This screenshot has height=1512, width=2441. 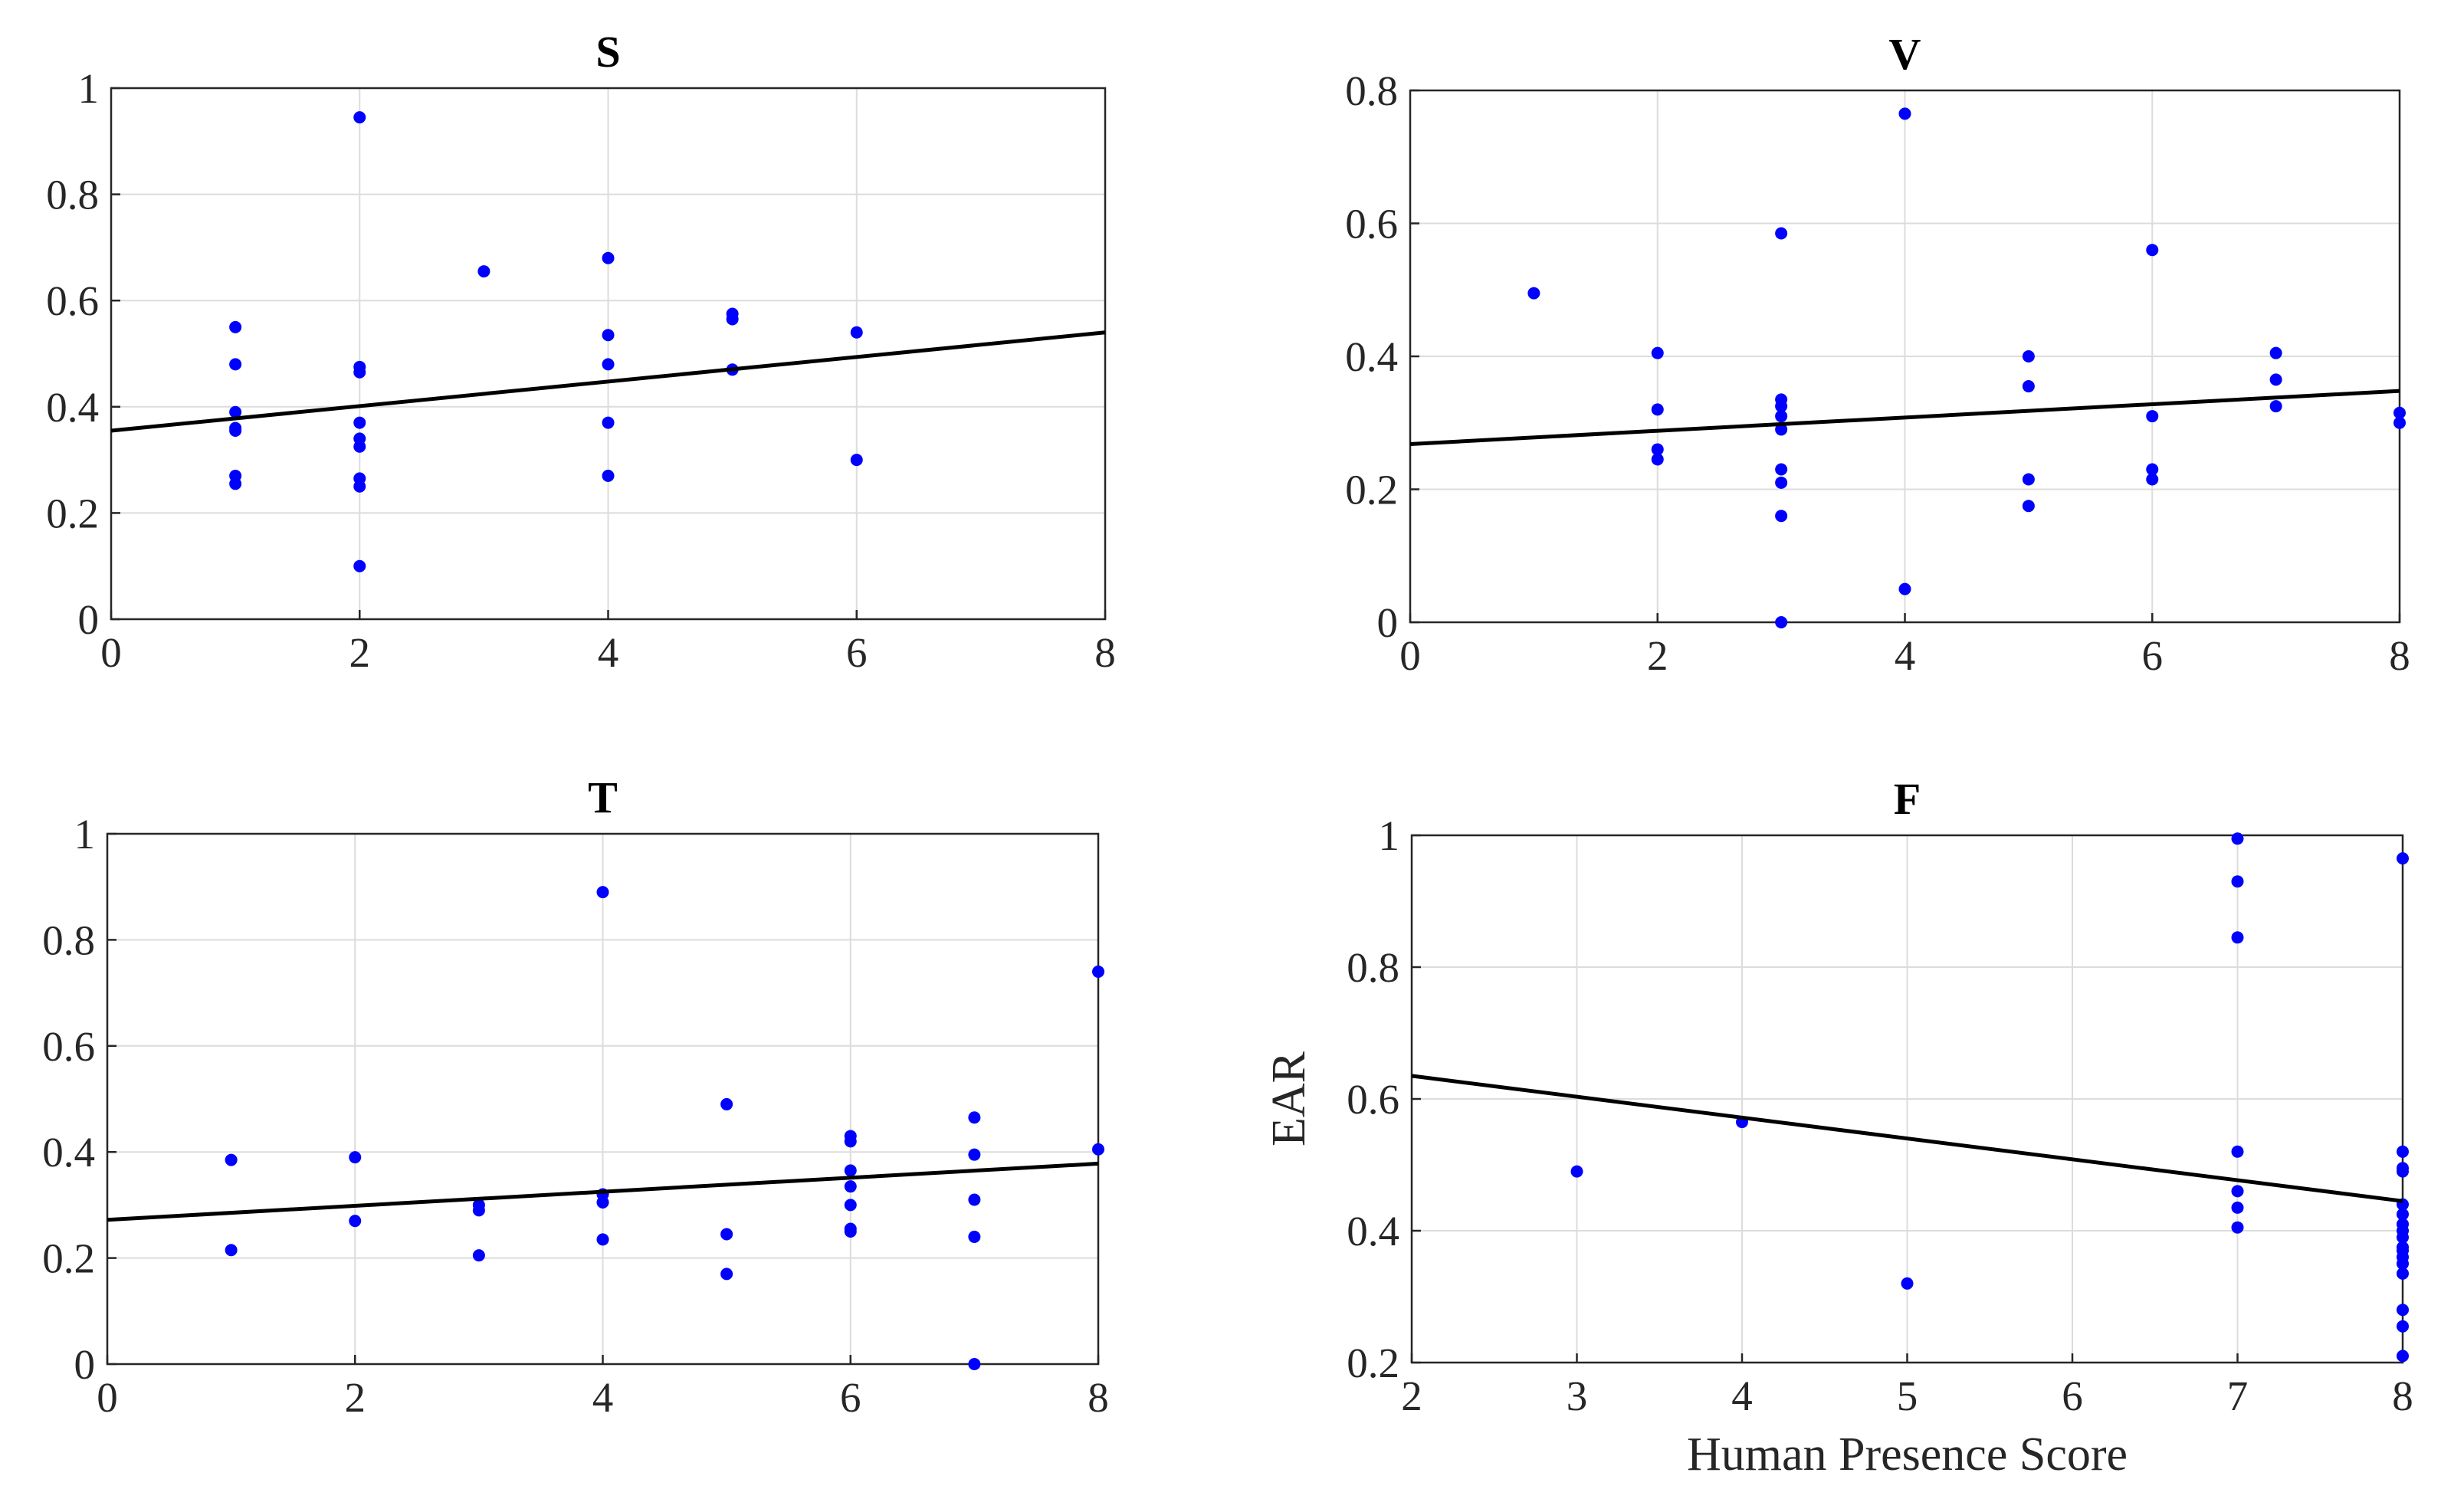 I want to click on panel-title-v: V, so click(x=1905, y=54).